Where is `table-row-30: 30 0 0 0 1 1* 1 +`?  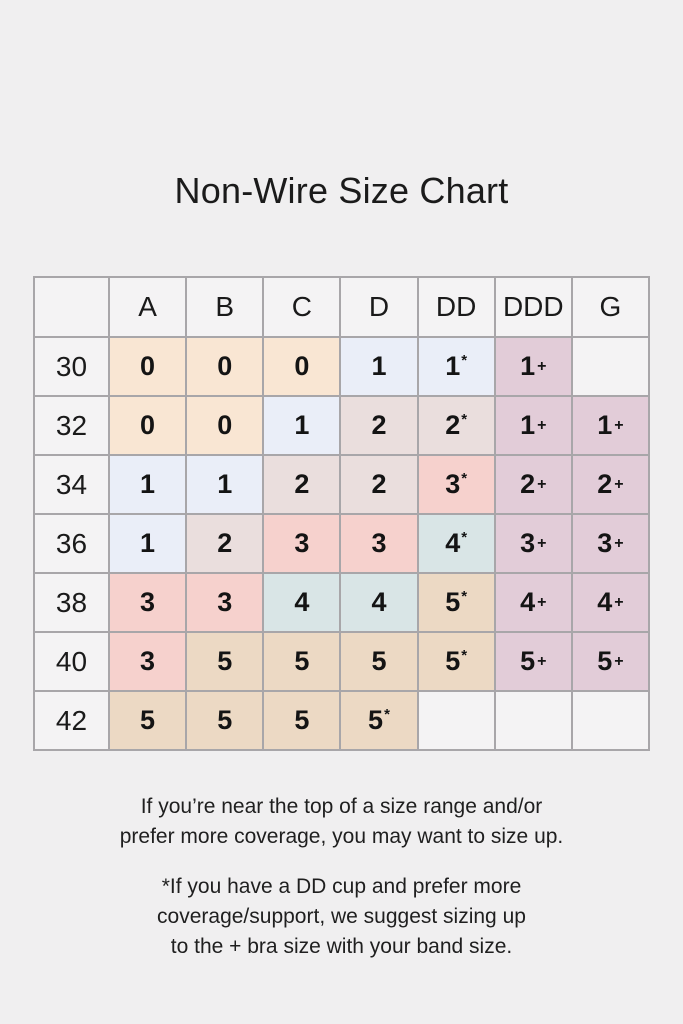
table-row-30: 30 0 0 0 1 1* 1 + is located at coordinates (342, 366).